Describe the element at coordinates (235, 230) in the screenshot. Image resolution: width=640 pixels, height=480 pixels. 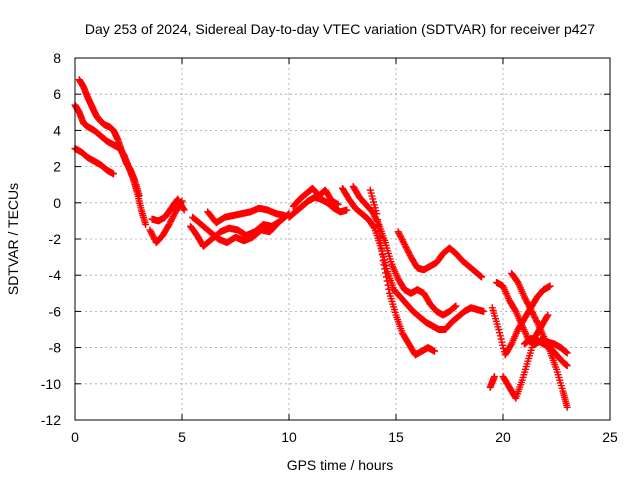
I see `series-arc-g` at that location.